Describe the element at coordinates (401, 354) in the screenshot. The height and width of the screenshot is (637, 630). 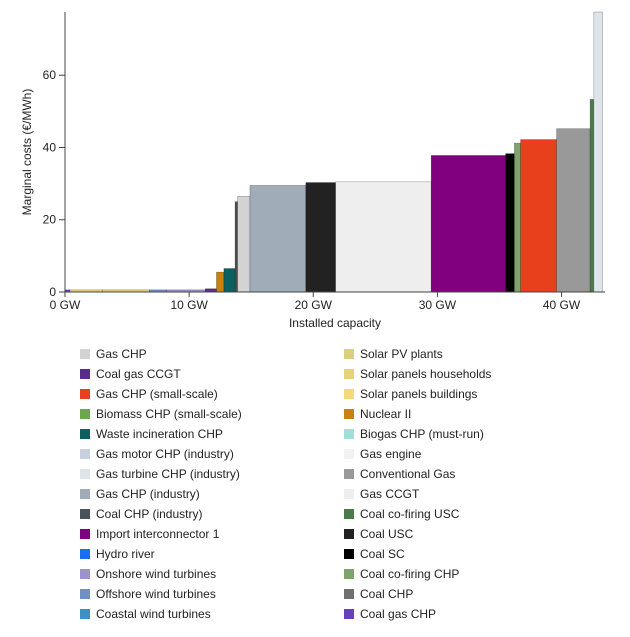
I see `legend-label: Solar PV plants` at that location.